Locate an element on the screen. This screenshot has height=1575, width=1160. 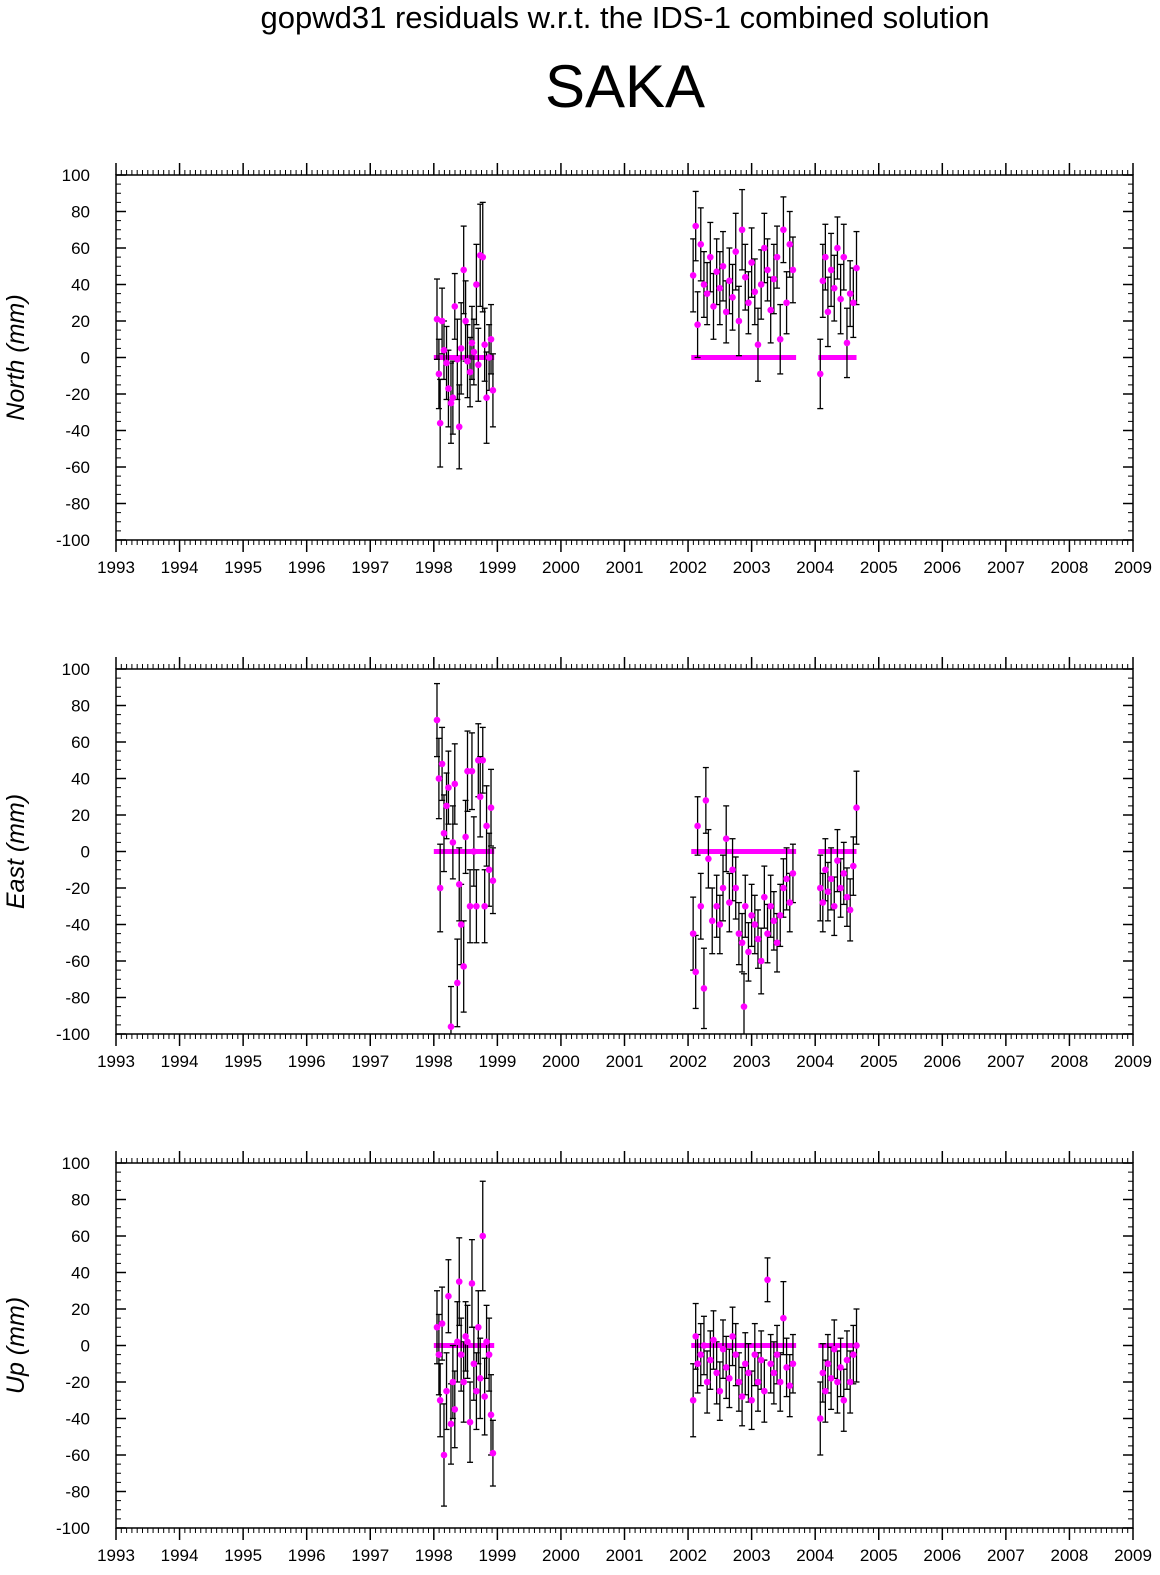
y-axis-title: Up (mm) is located at coordinates (16, 1345).